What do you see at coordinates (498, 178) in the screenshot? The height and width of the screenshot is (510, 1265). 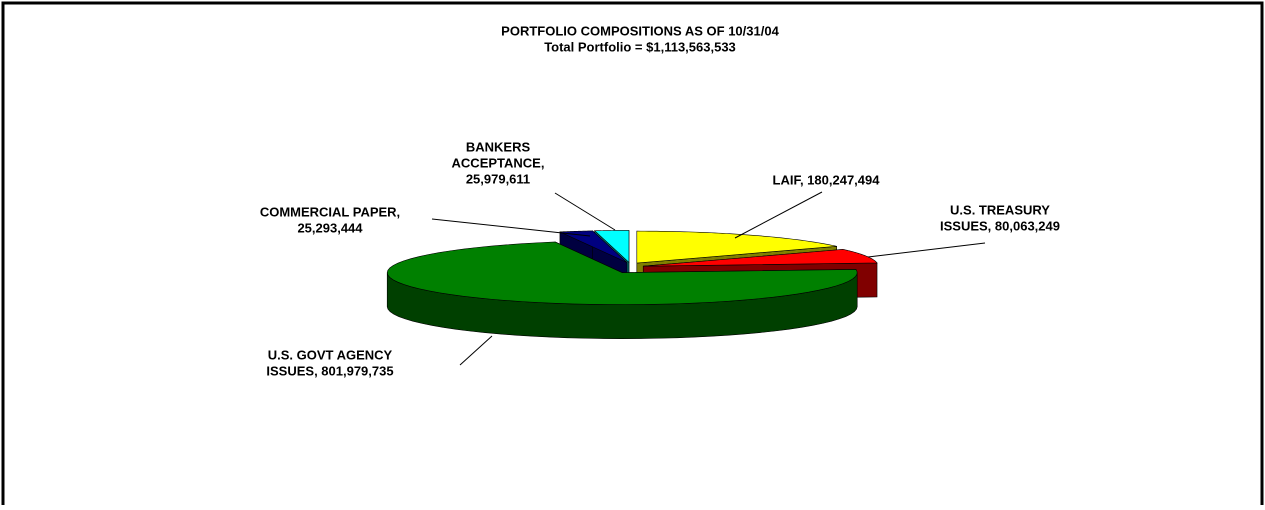 I see `data-label: 25,979,611` at bounding box center [498, 178].